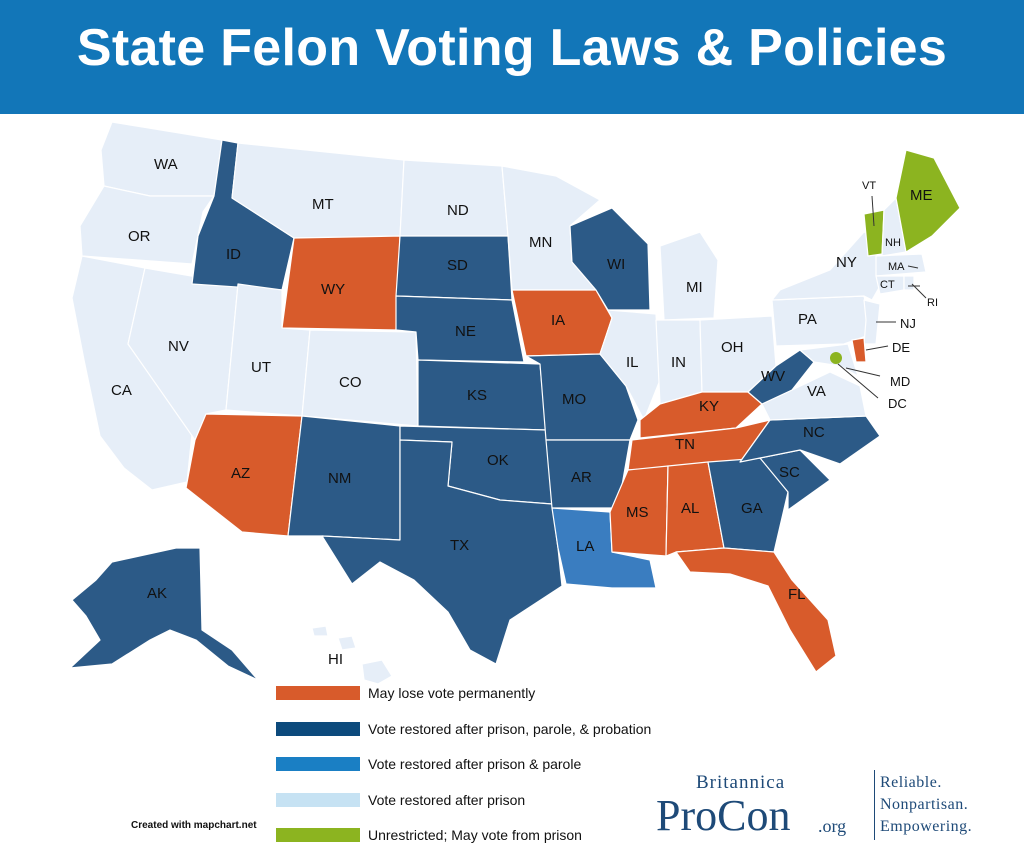 This screenshot has width=1024, height=864. What do you see at coordinates (816, 391) in the screenshot?
I see `label-VA: VA` at bounding box center [816, 391].